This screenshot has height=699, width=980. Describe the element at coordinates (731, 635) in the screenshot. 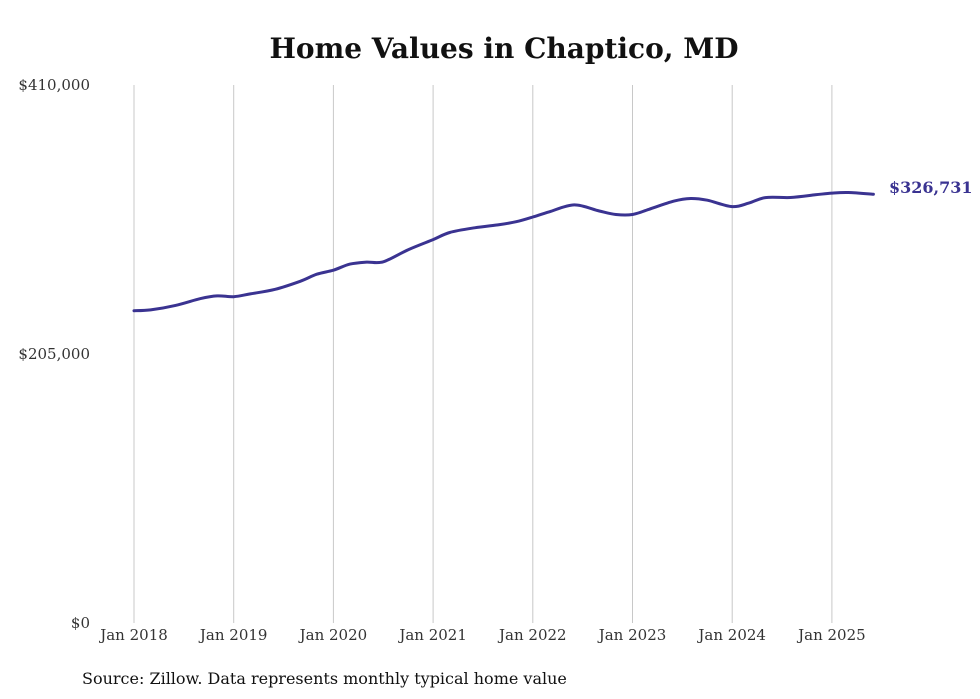

I see `x-tick-label: Jan 2024` at that location.